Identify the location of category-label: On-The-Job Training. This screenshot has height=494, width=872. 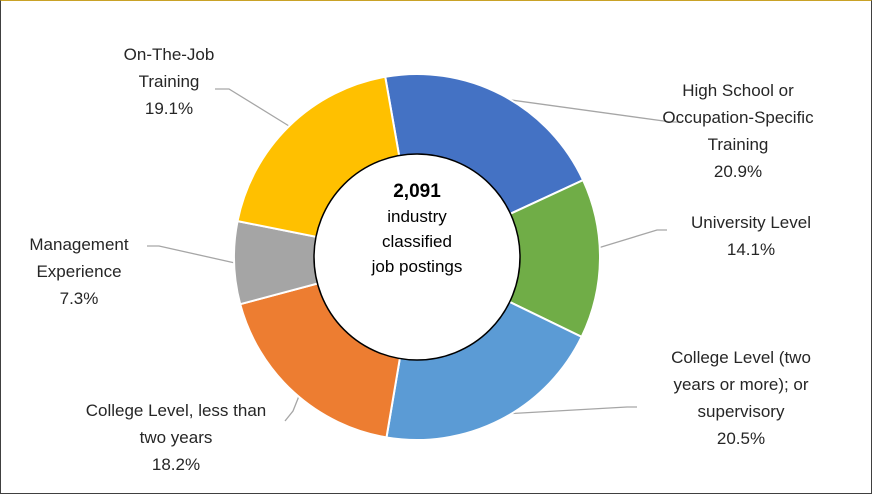
(169, 68).